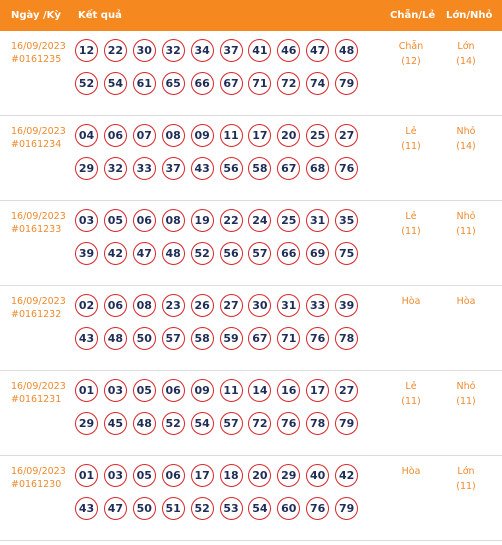  Describe the element at coordinates (173, 508) in the screenshot. I see `number-ball: 51` at that location.